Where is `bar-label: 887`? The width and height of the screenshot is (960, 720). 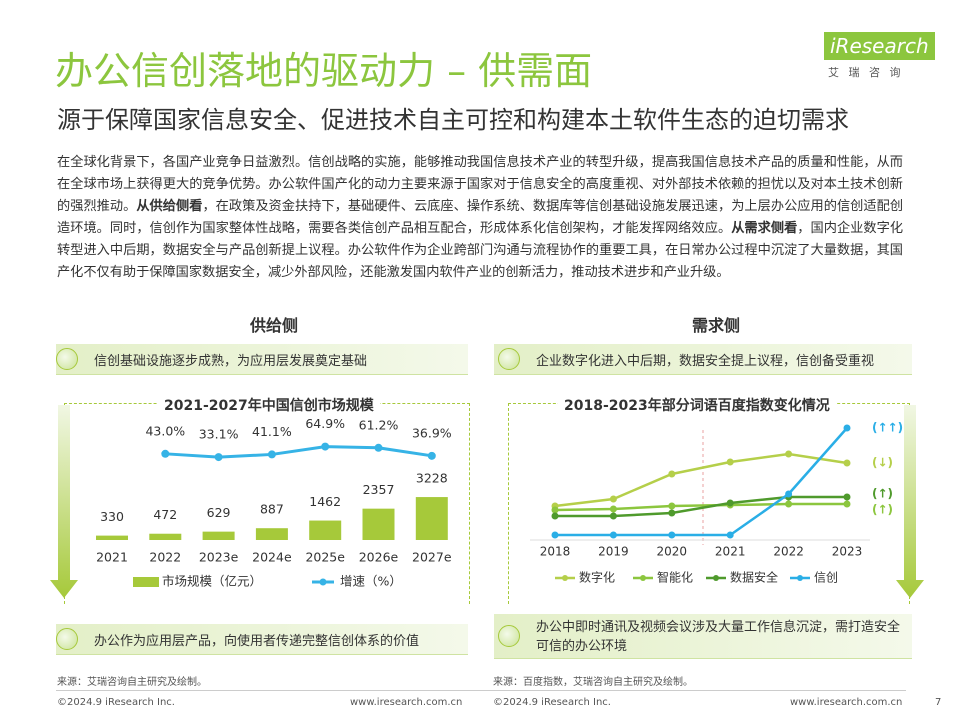
bar-label: 887 is located at coordinates (272, 509).